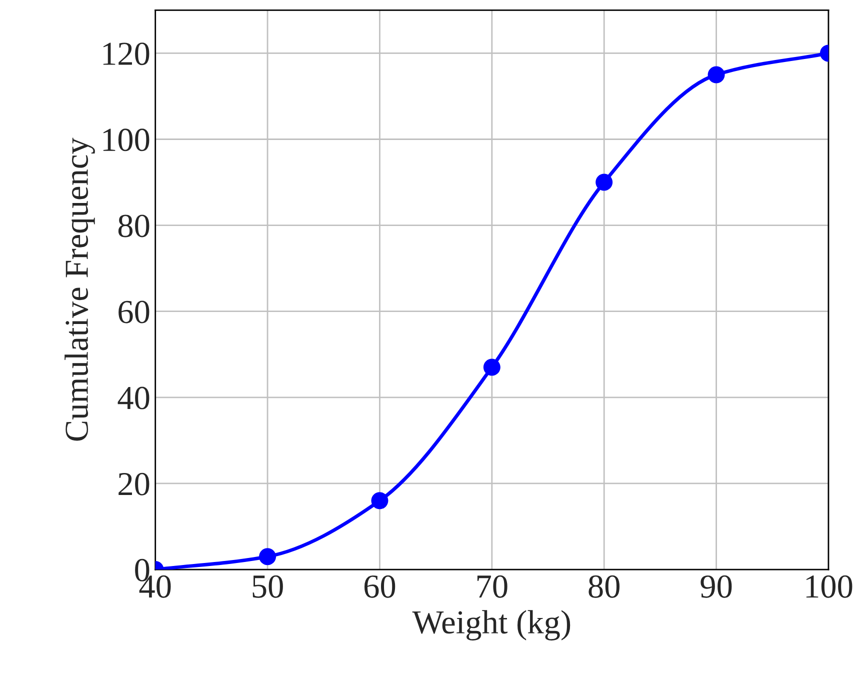 This screenshot has width=863, height=678. I want to click on x-tick-label: 100, so click(829, 586).